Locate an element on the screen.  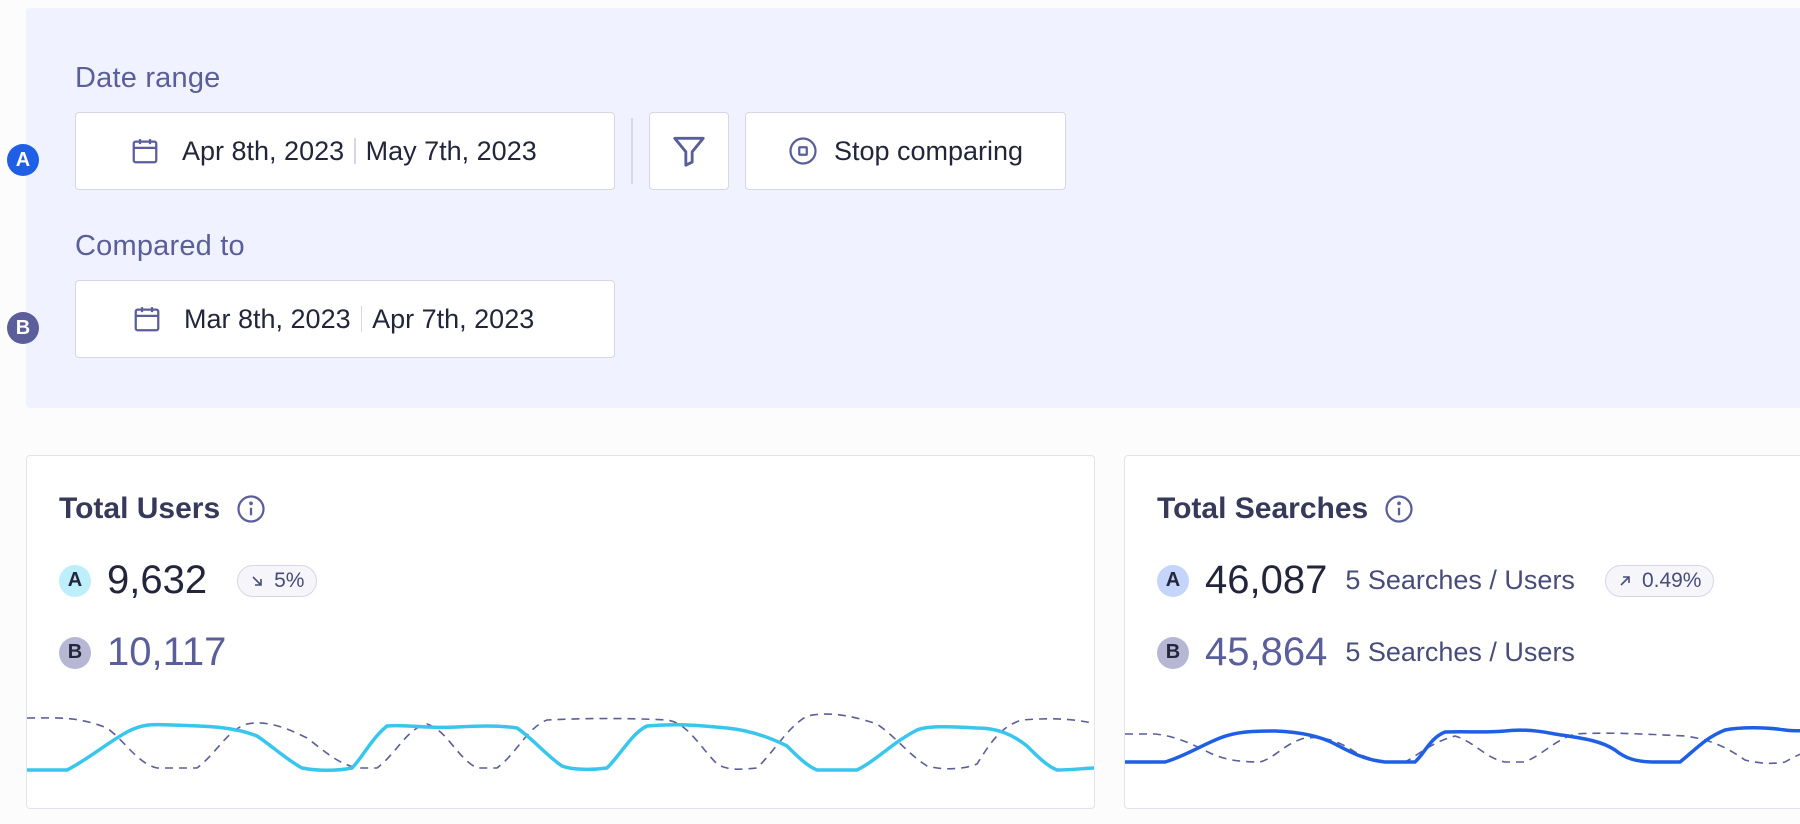
total-users-title: Total Users is located at coordinates (140, 508).